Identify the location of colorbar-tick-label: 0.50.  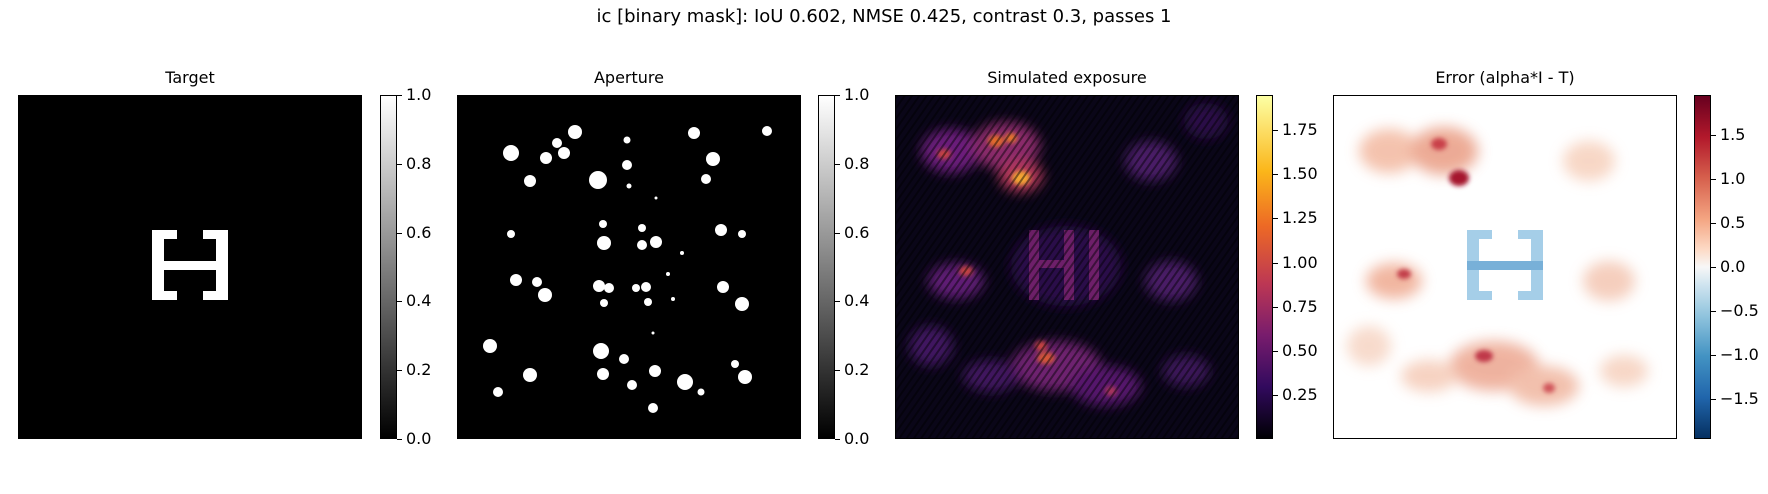
(1300, 350).